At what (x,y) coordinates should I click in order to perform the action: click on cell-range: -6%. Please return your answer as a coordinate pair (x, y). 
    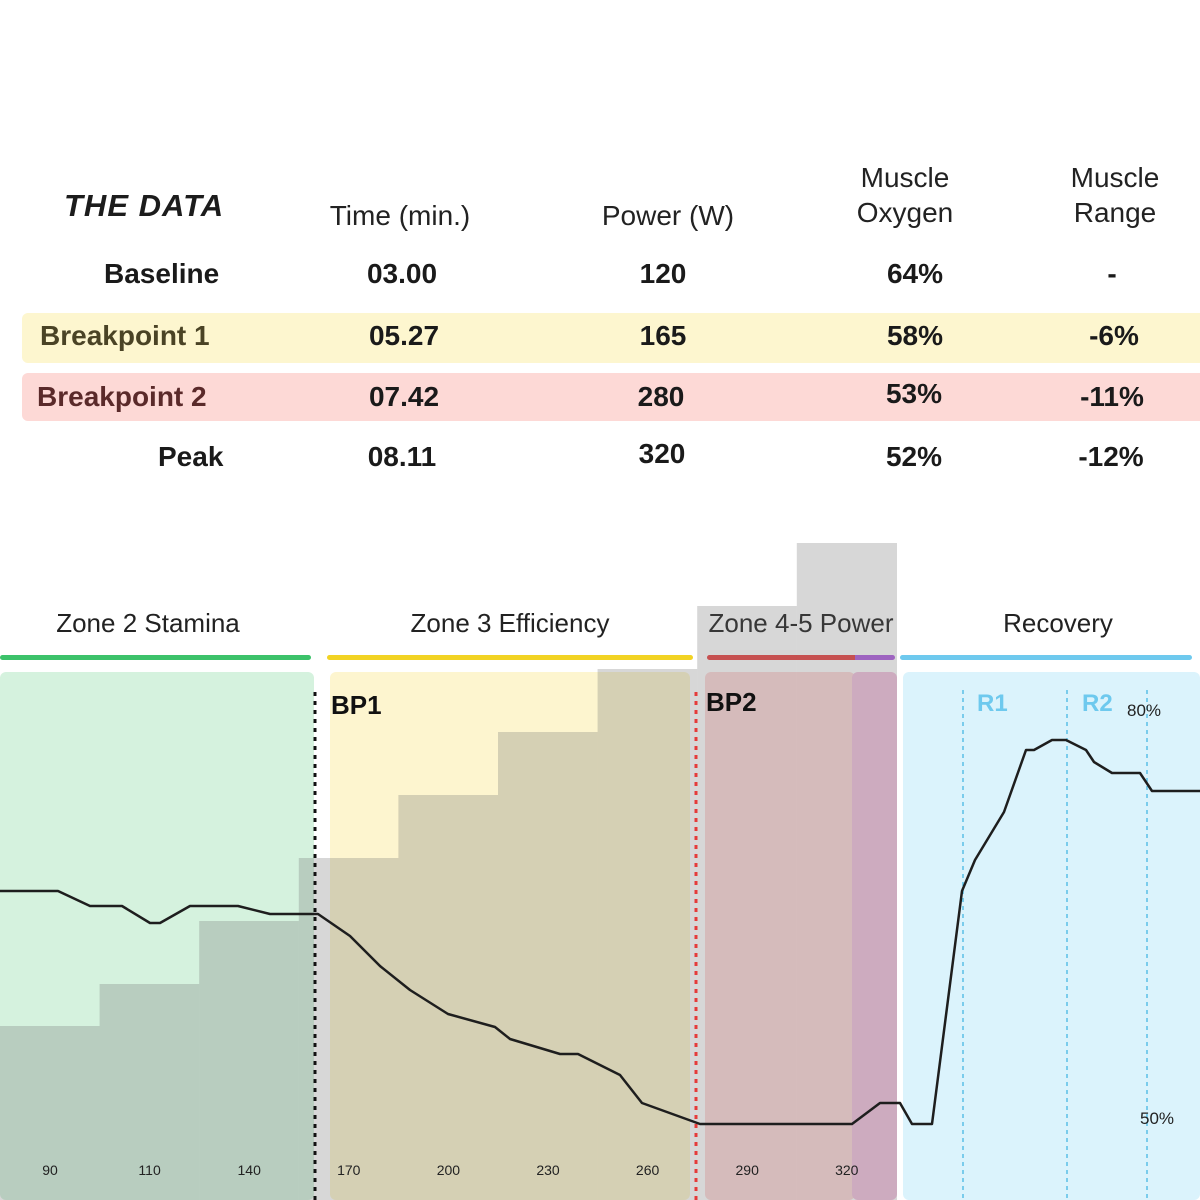
    Looking at the image, I should click on (1114, 335).